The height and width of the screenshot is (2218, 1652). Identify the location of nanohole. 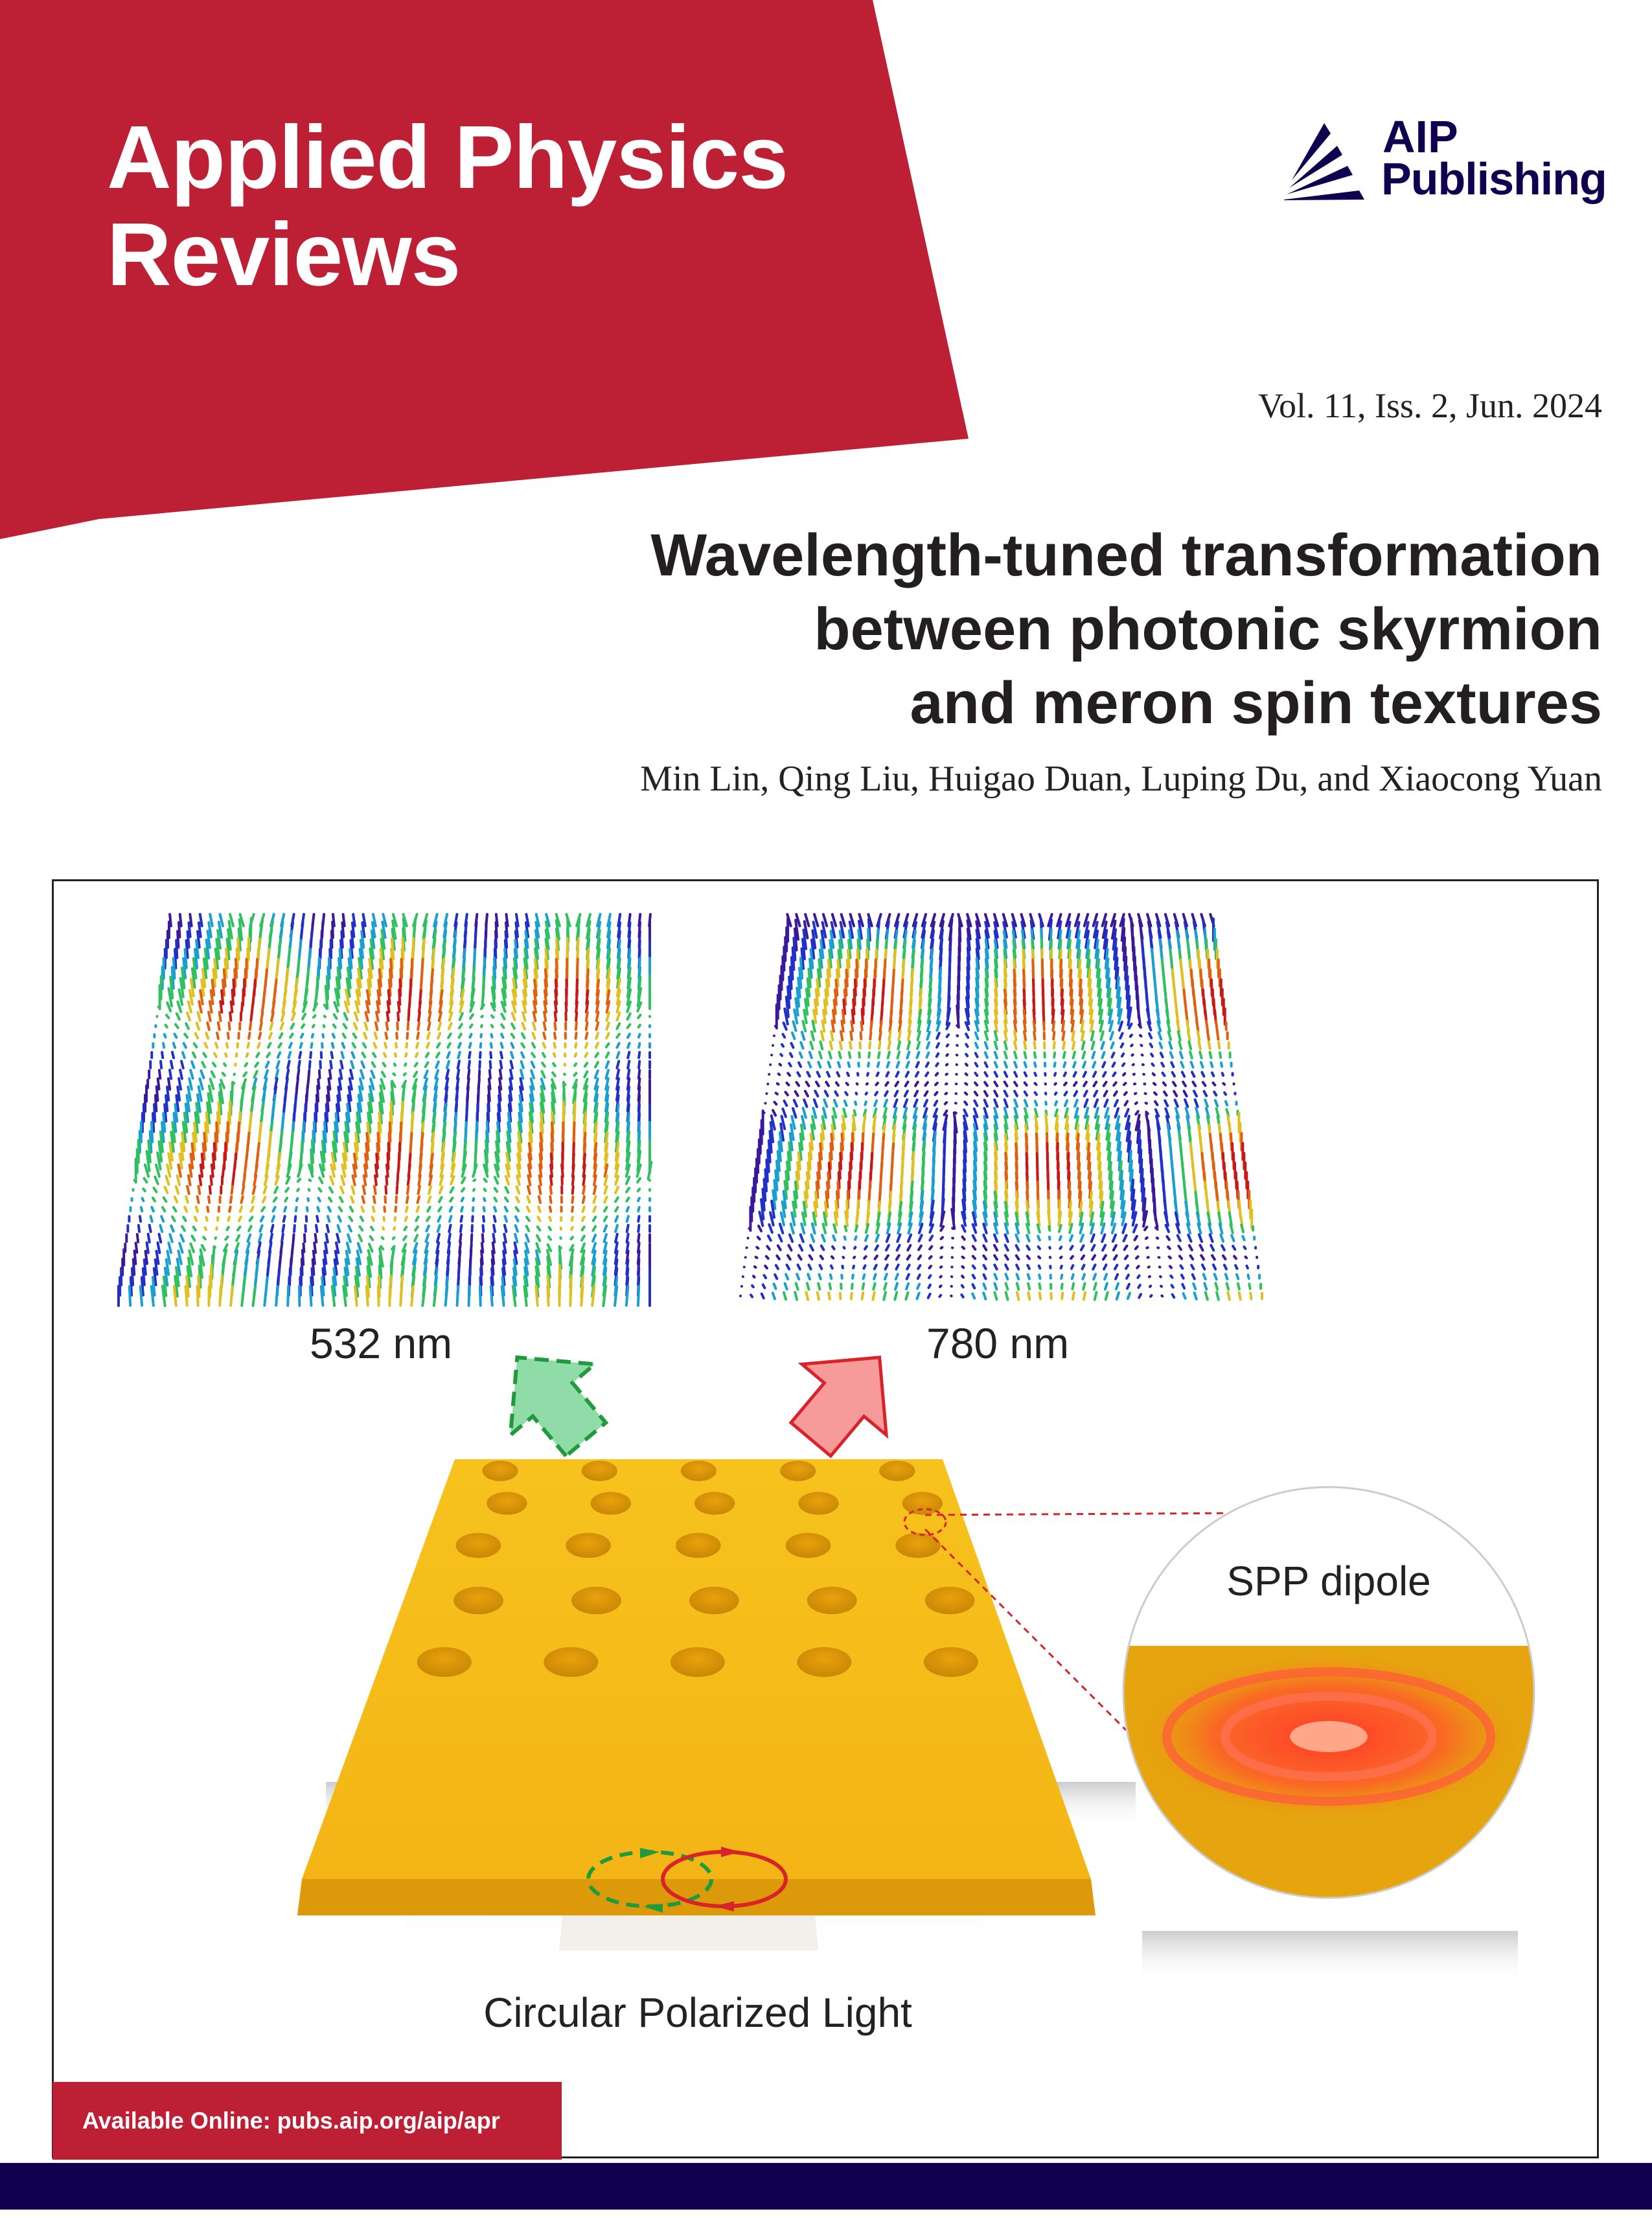
(824, 1662).